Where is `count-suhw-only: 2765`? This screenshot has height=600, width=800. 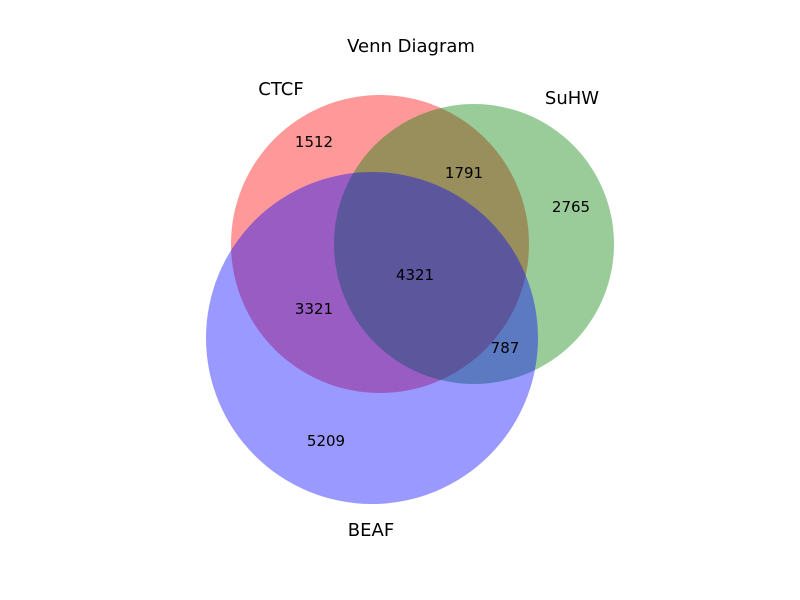 count-suhw-only: 2765 is located at coordinates (571, 207).